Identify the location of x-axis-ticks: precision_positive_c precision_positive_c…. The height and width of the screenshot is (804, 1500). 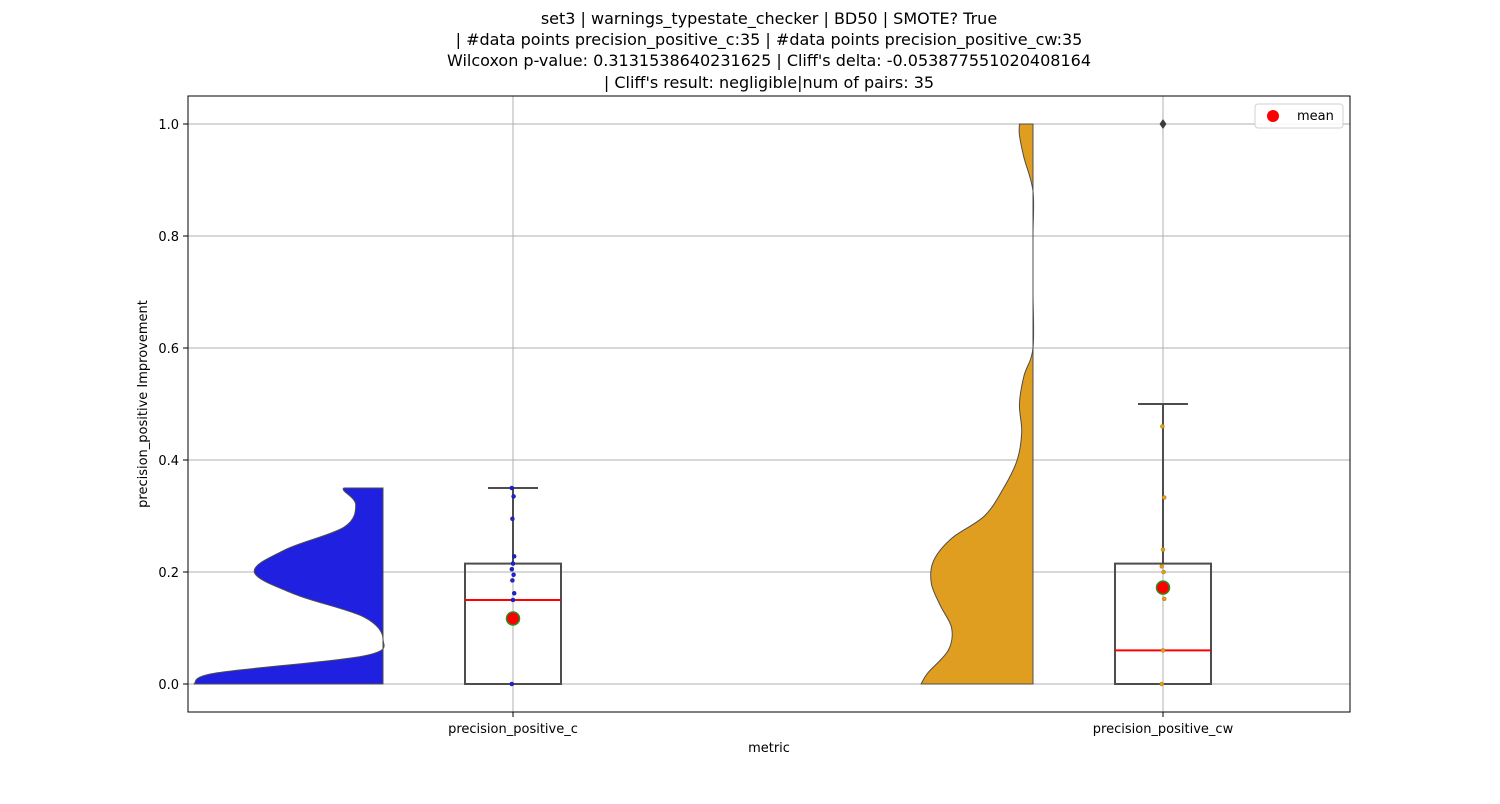
(841, 724).